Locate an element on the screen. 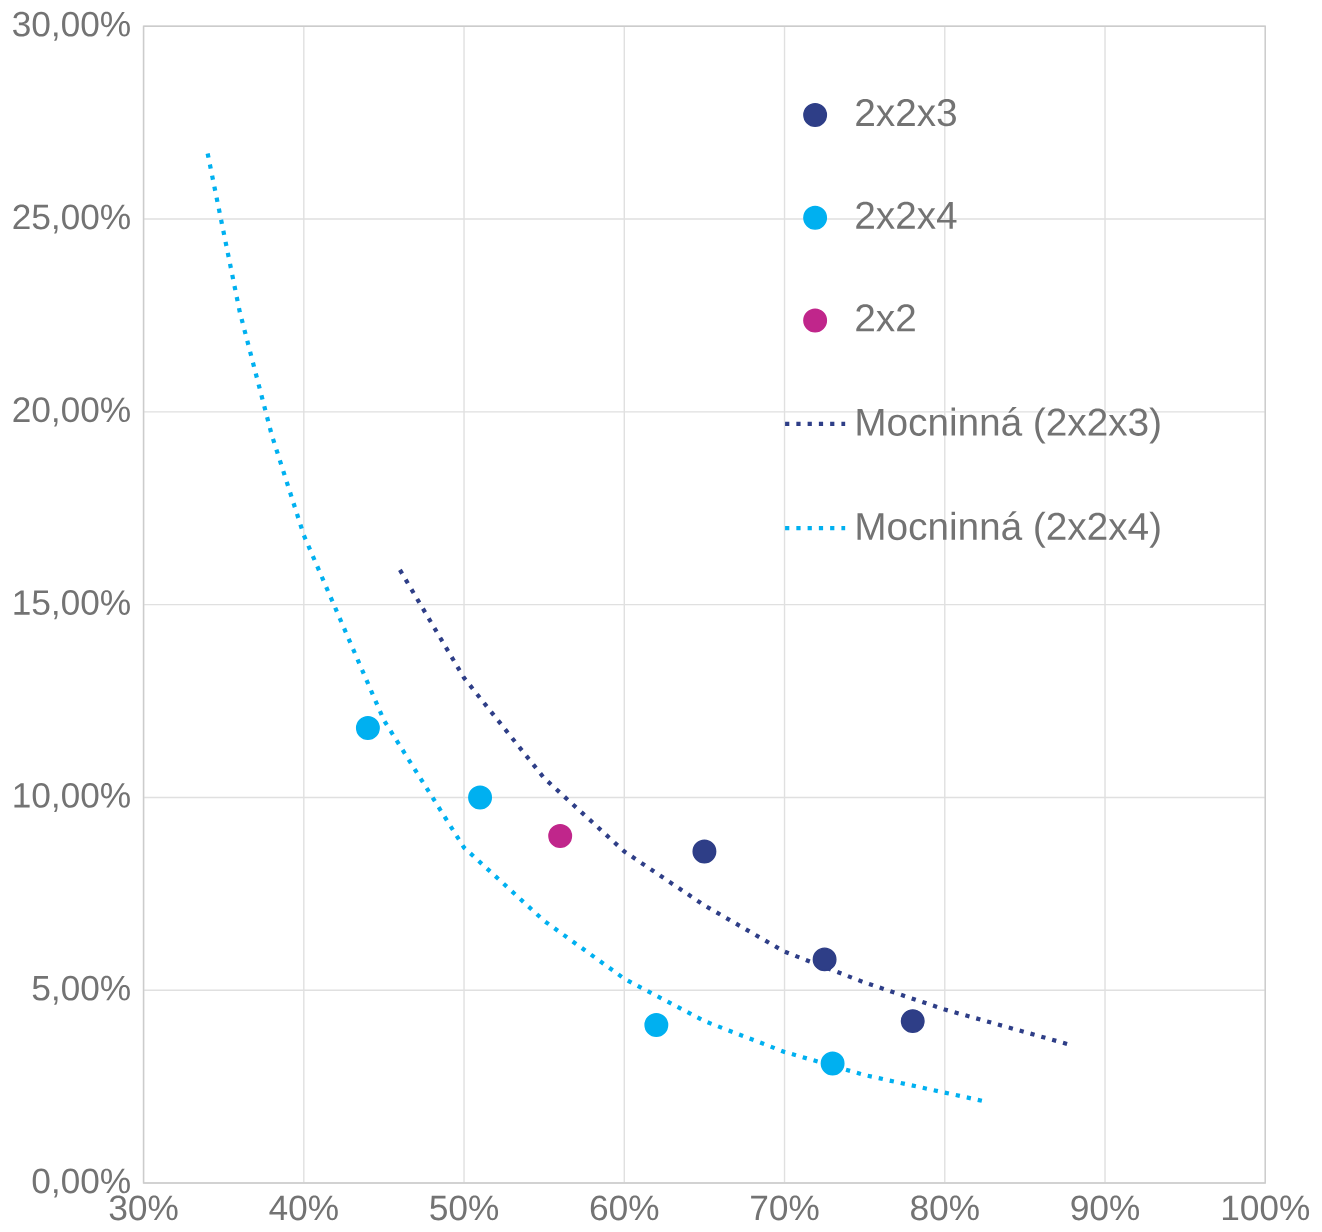 The height and width of the screenshot is (1232, 1322). y-tick-label: 20,00% is located at coordinates (71, 412).